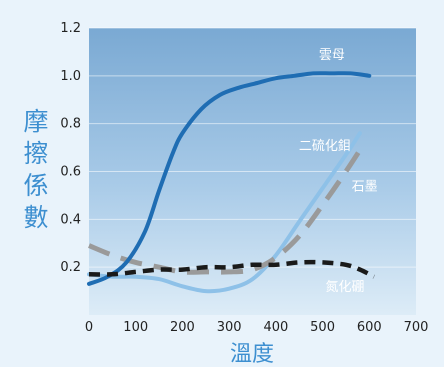 The height and width of the screenshot is (367, 444). What do you see at coordinates (135, 327) in the screenshot?
I see `x-tick-label: 100` at bounding box center [135, 327].